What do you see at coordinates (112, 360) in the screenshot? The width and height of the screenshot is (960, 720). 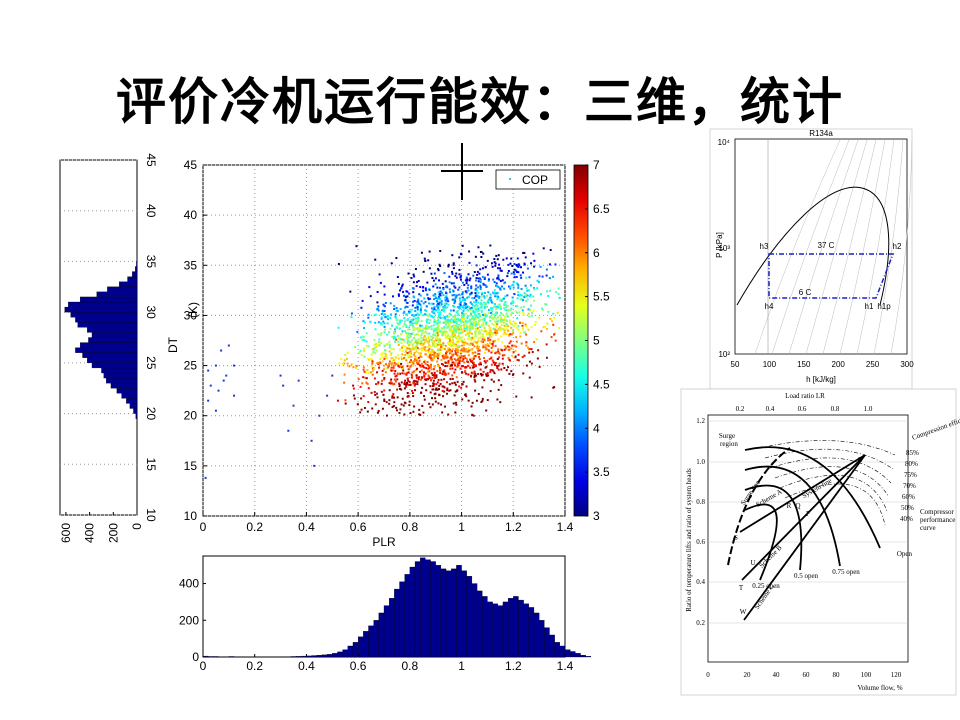 I see `dt-histogram-bar` at bounding box center [112, 360].